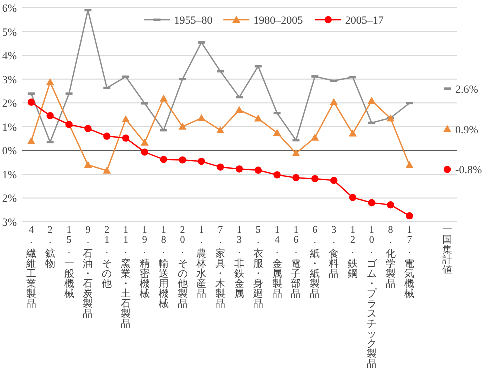 The width and height of the screenshot is (483, 384). Describe the element at coordinates (88, 272) in the screenshot. I see `category-label: 9. 石油・石炭製品` at that location.